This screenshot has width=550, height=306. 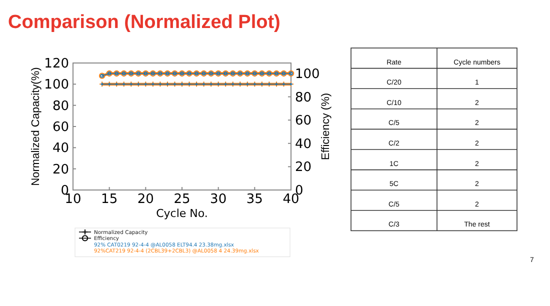 What do you see at coordinates (218, 199) in the screenshot?
I see `x-tick-label: 30` at bounding box center [218, 199].